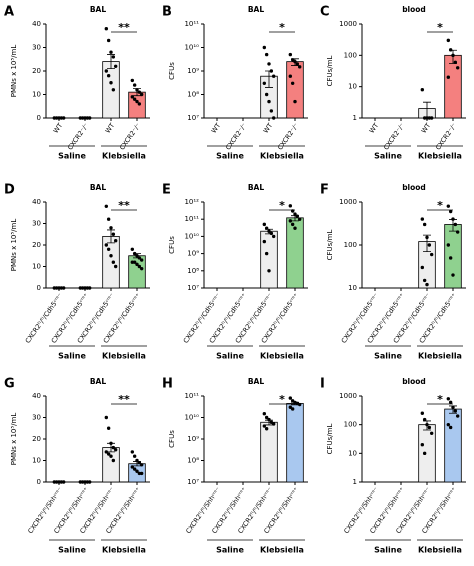  I want to click on y-tick-label: 30, so click(36, 418).